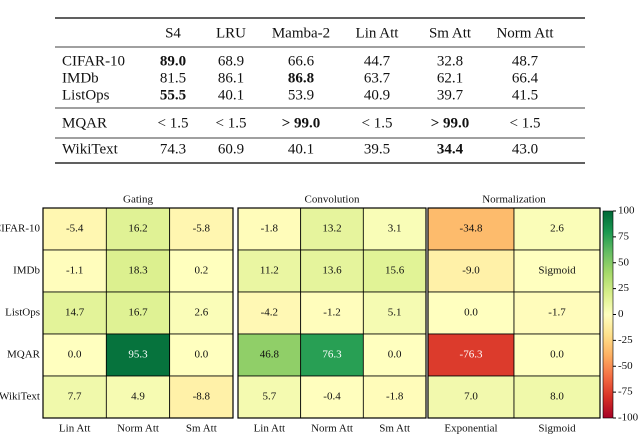 The width and height of the screenshot is (640, 435). I want to click on table-cell: 86.8, so click(301, 78).